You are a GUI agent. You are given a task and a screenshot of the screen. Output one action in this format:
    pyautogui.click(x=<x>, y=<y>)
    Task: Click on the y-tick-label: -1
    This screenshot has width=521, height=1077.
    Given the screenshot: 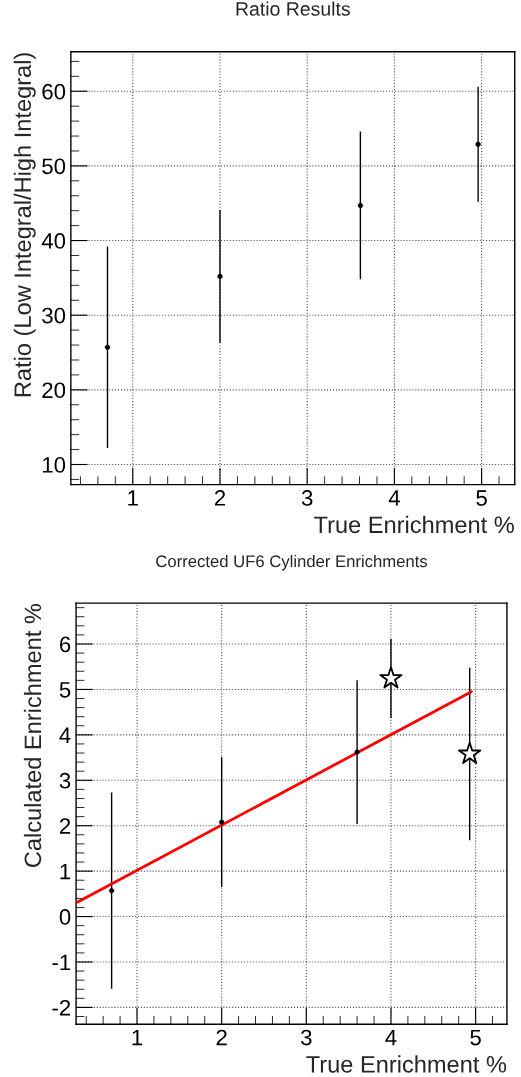 What is the action you would take?
    pyautogui.click(x=61, y=962)
    